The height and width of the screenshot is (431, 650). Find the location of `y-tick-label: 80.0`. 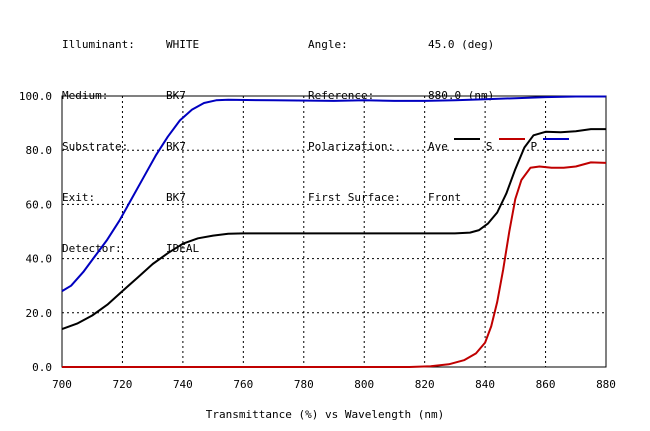

y-tick-label: 80.0 is located at coordinates (39, 150).